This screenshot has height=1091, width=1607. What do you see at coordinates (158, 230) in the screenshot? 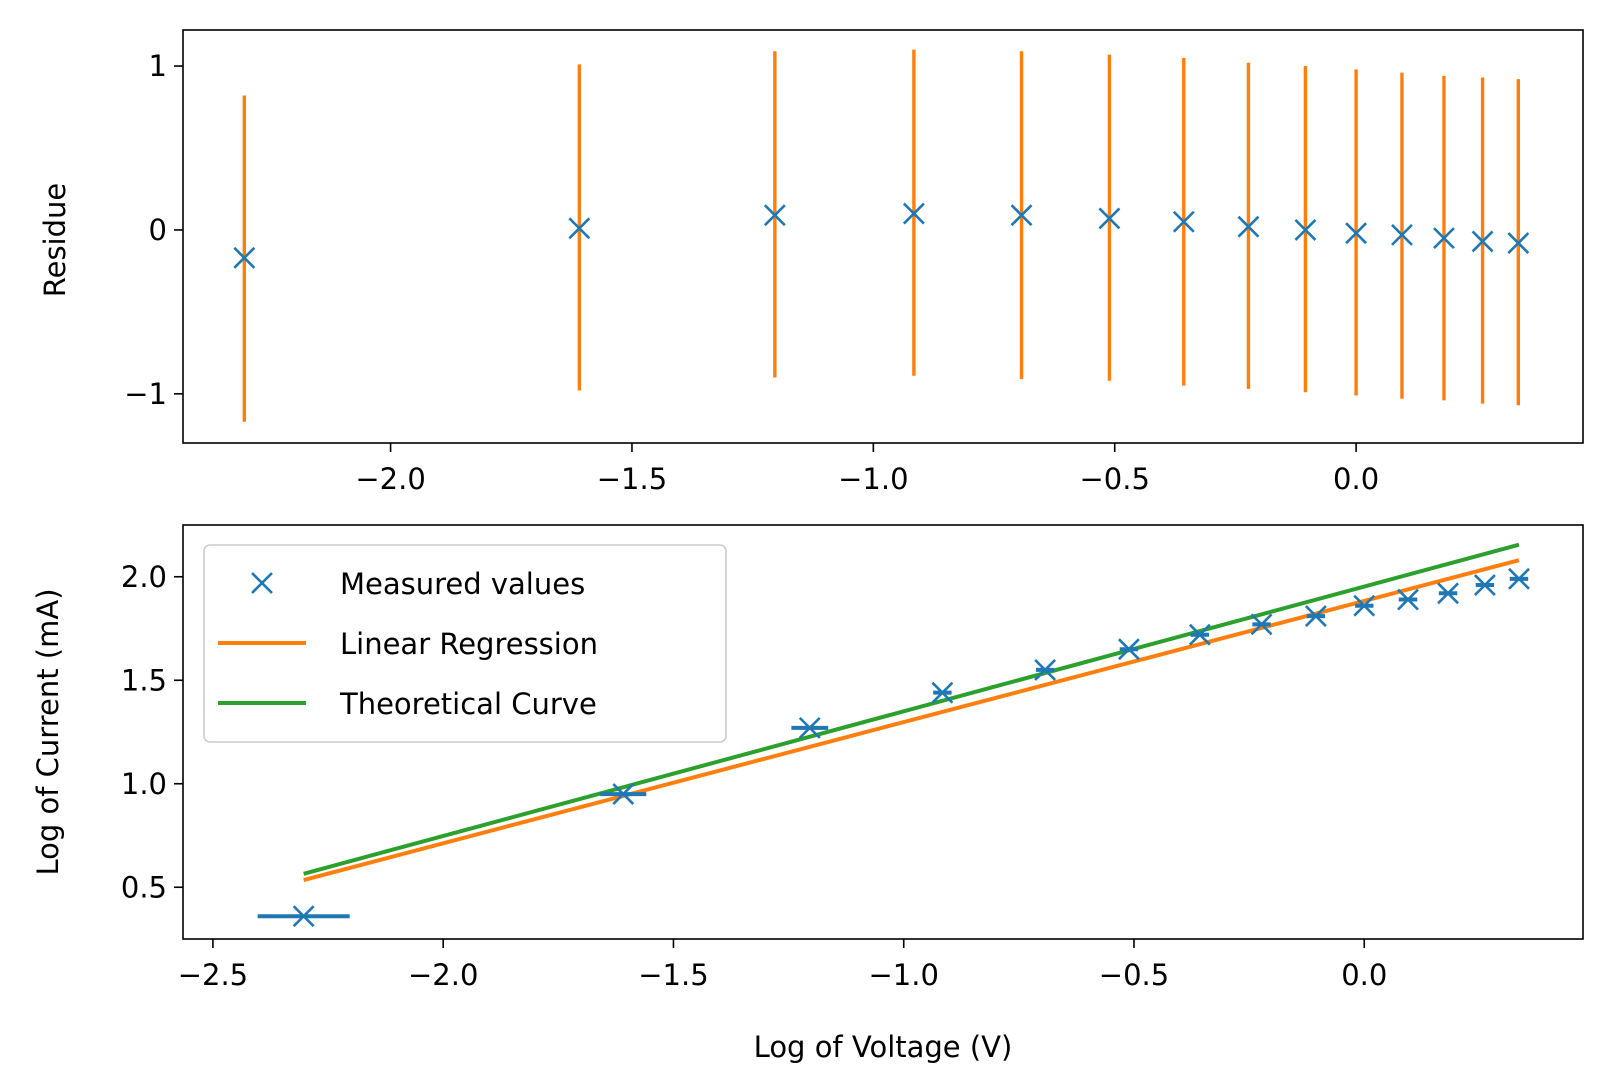
I see `y-tick-label: 0` at bounding box center [158, 230].